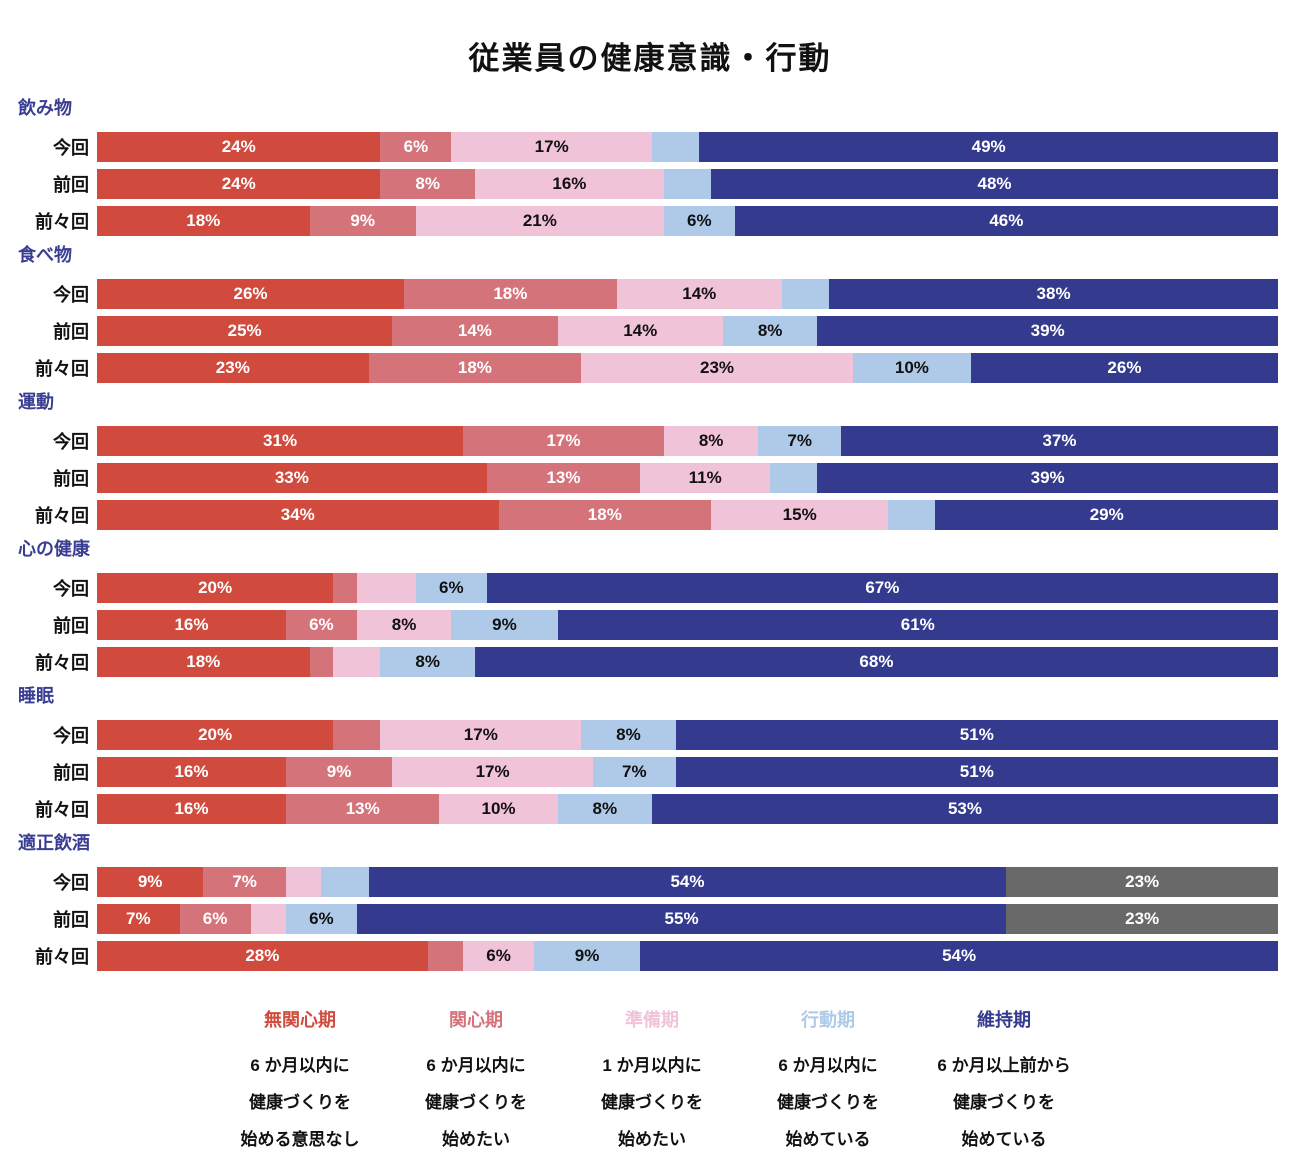 The image size is (1300, 1161). What do you see at coordinates (1124, 368) in the screenshot?
I see `bar-segment: 26%` at bounding box center [1124, 368].